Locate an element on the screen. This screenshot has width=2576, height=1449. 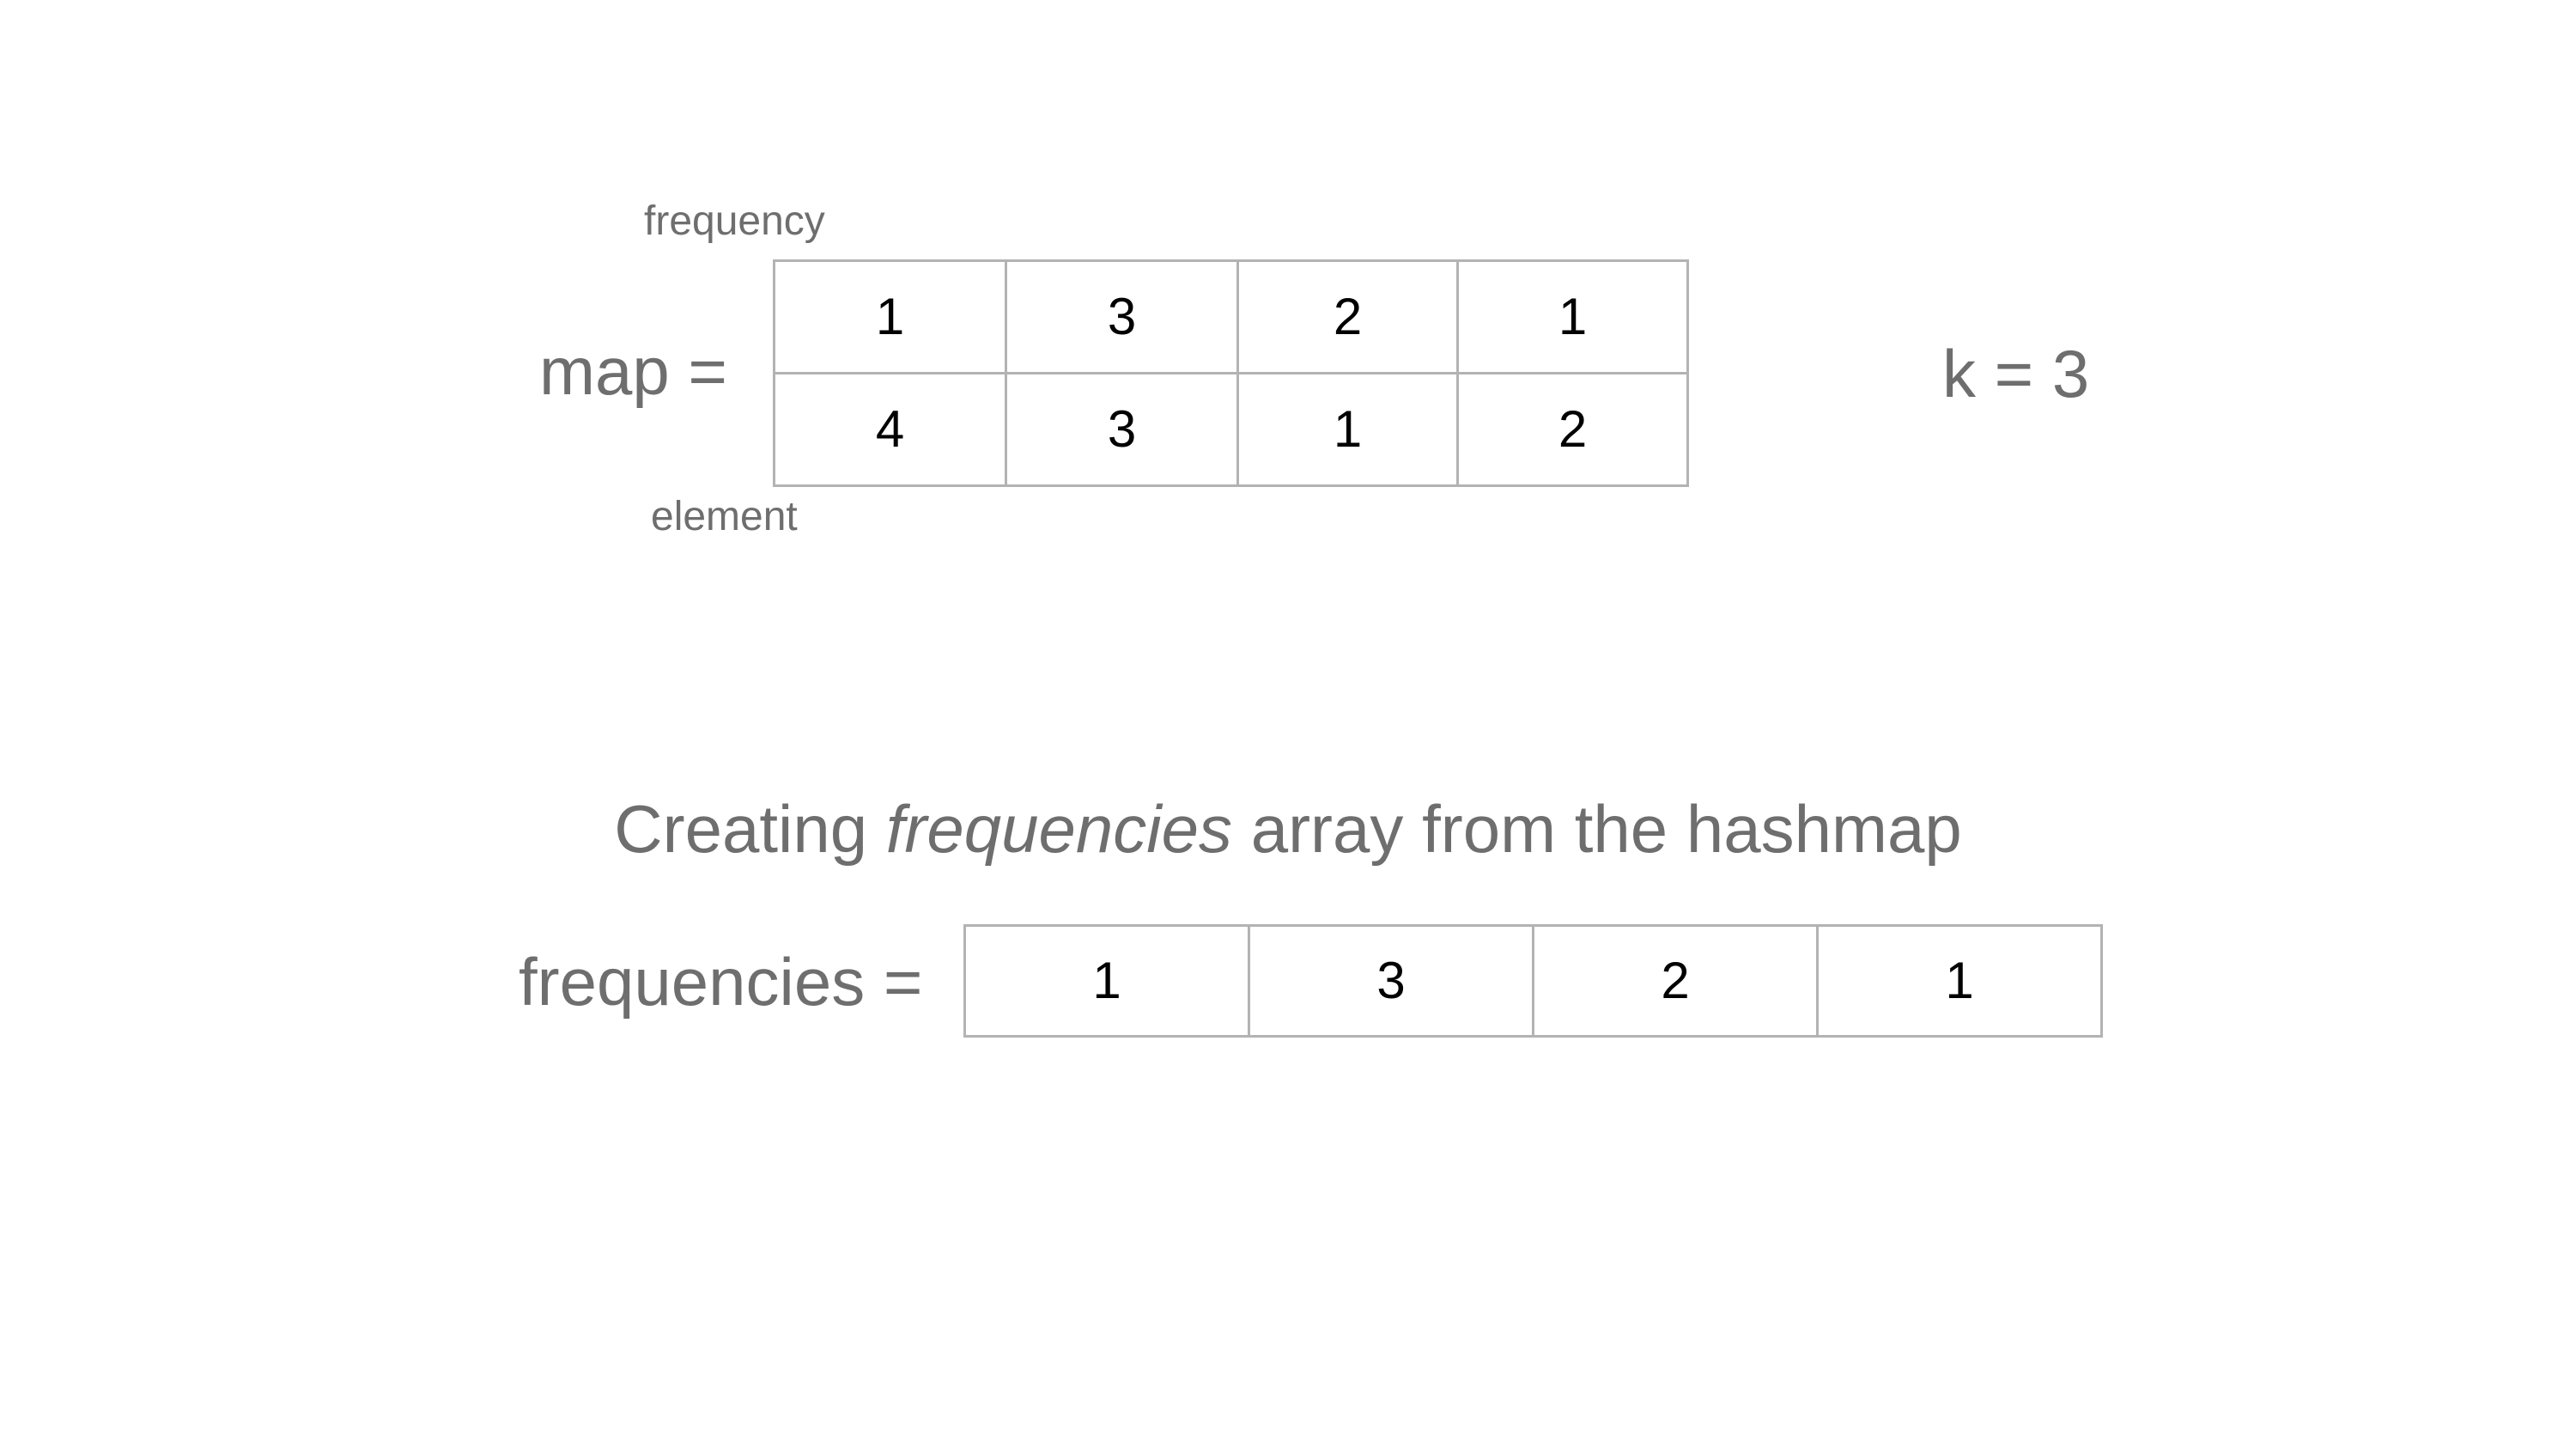
map-element-cell: 2 is located at coordinates (1572, 429).